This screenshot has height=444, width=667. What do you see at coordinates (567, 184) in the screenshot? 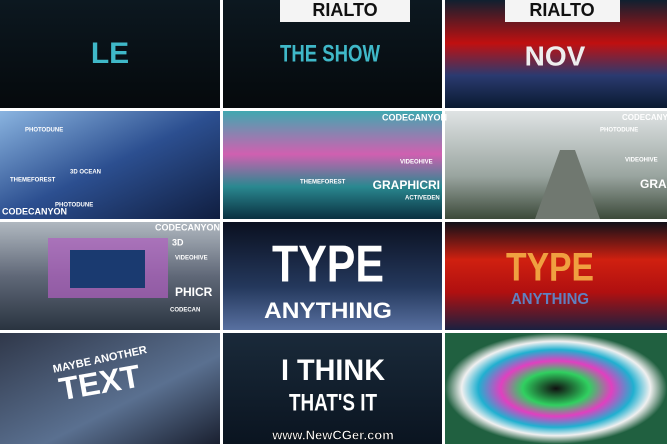
I see `road` at bounding box center [567, 184].